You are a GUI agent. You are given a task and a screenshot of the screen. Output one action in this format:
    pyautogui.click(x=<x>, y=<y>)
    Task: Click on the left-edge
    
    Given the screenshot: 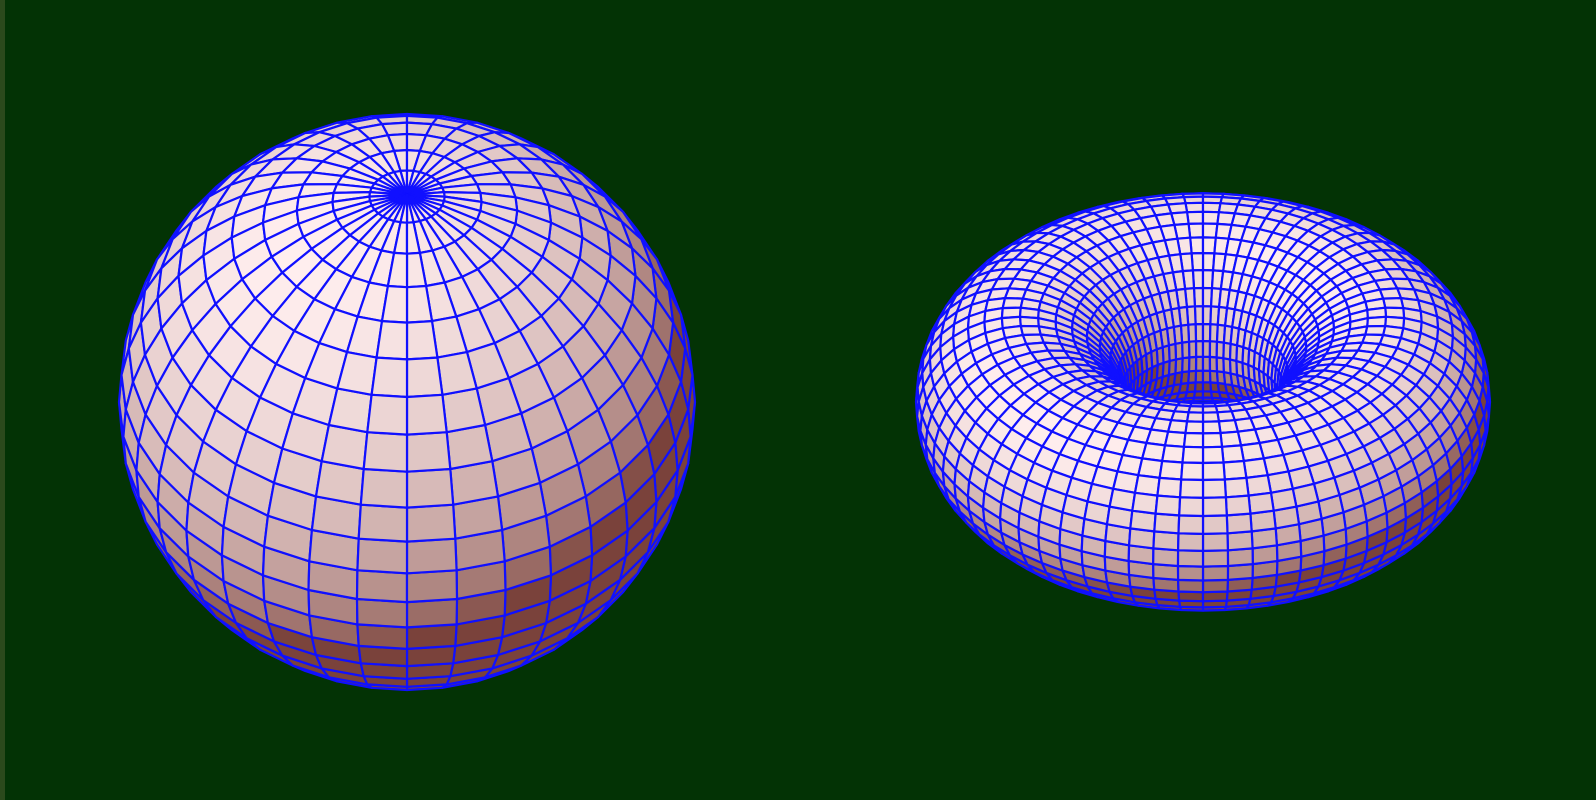 What is the action you would take?
    pyautogui.click(x=2, y=400)
    